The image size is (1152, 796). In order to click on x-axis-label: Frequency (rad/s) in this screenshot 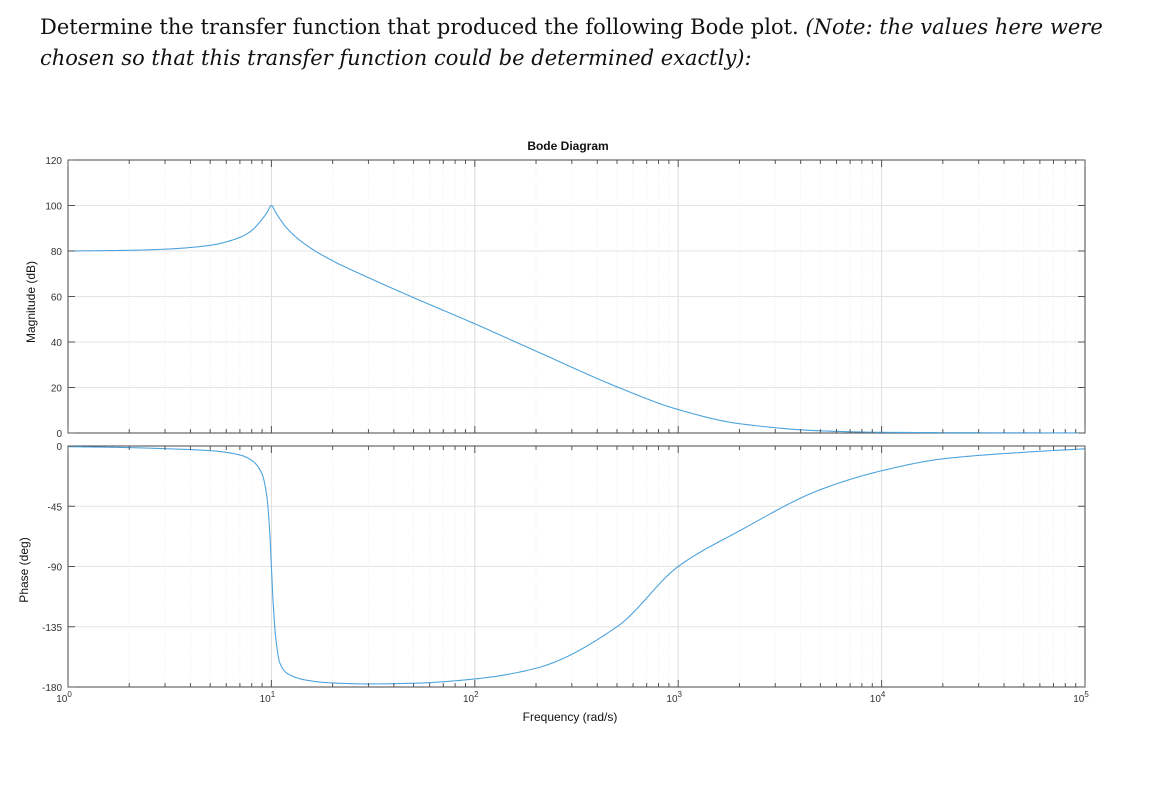, I will do `click(570, 717)`.